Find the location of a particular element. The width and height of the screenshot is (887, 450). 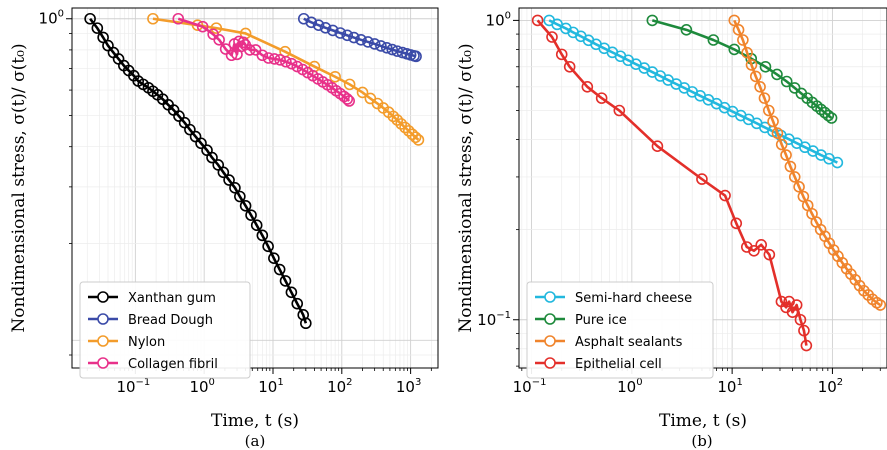

series-bread-dough is located at coordinates (359, 37).